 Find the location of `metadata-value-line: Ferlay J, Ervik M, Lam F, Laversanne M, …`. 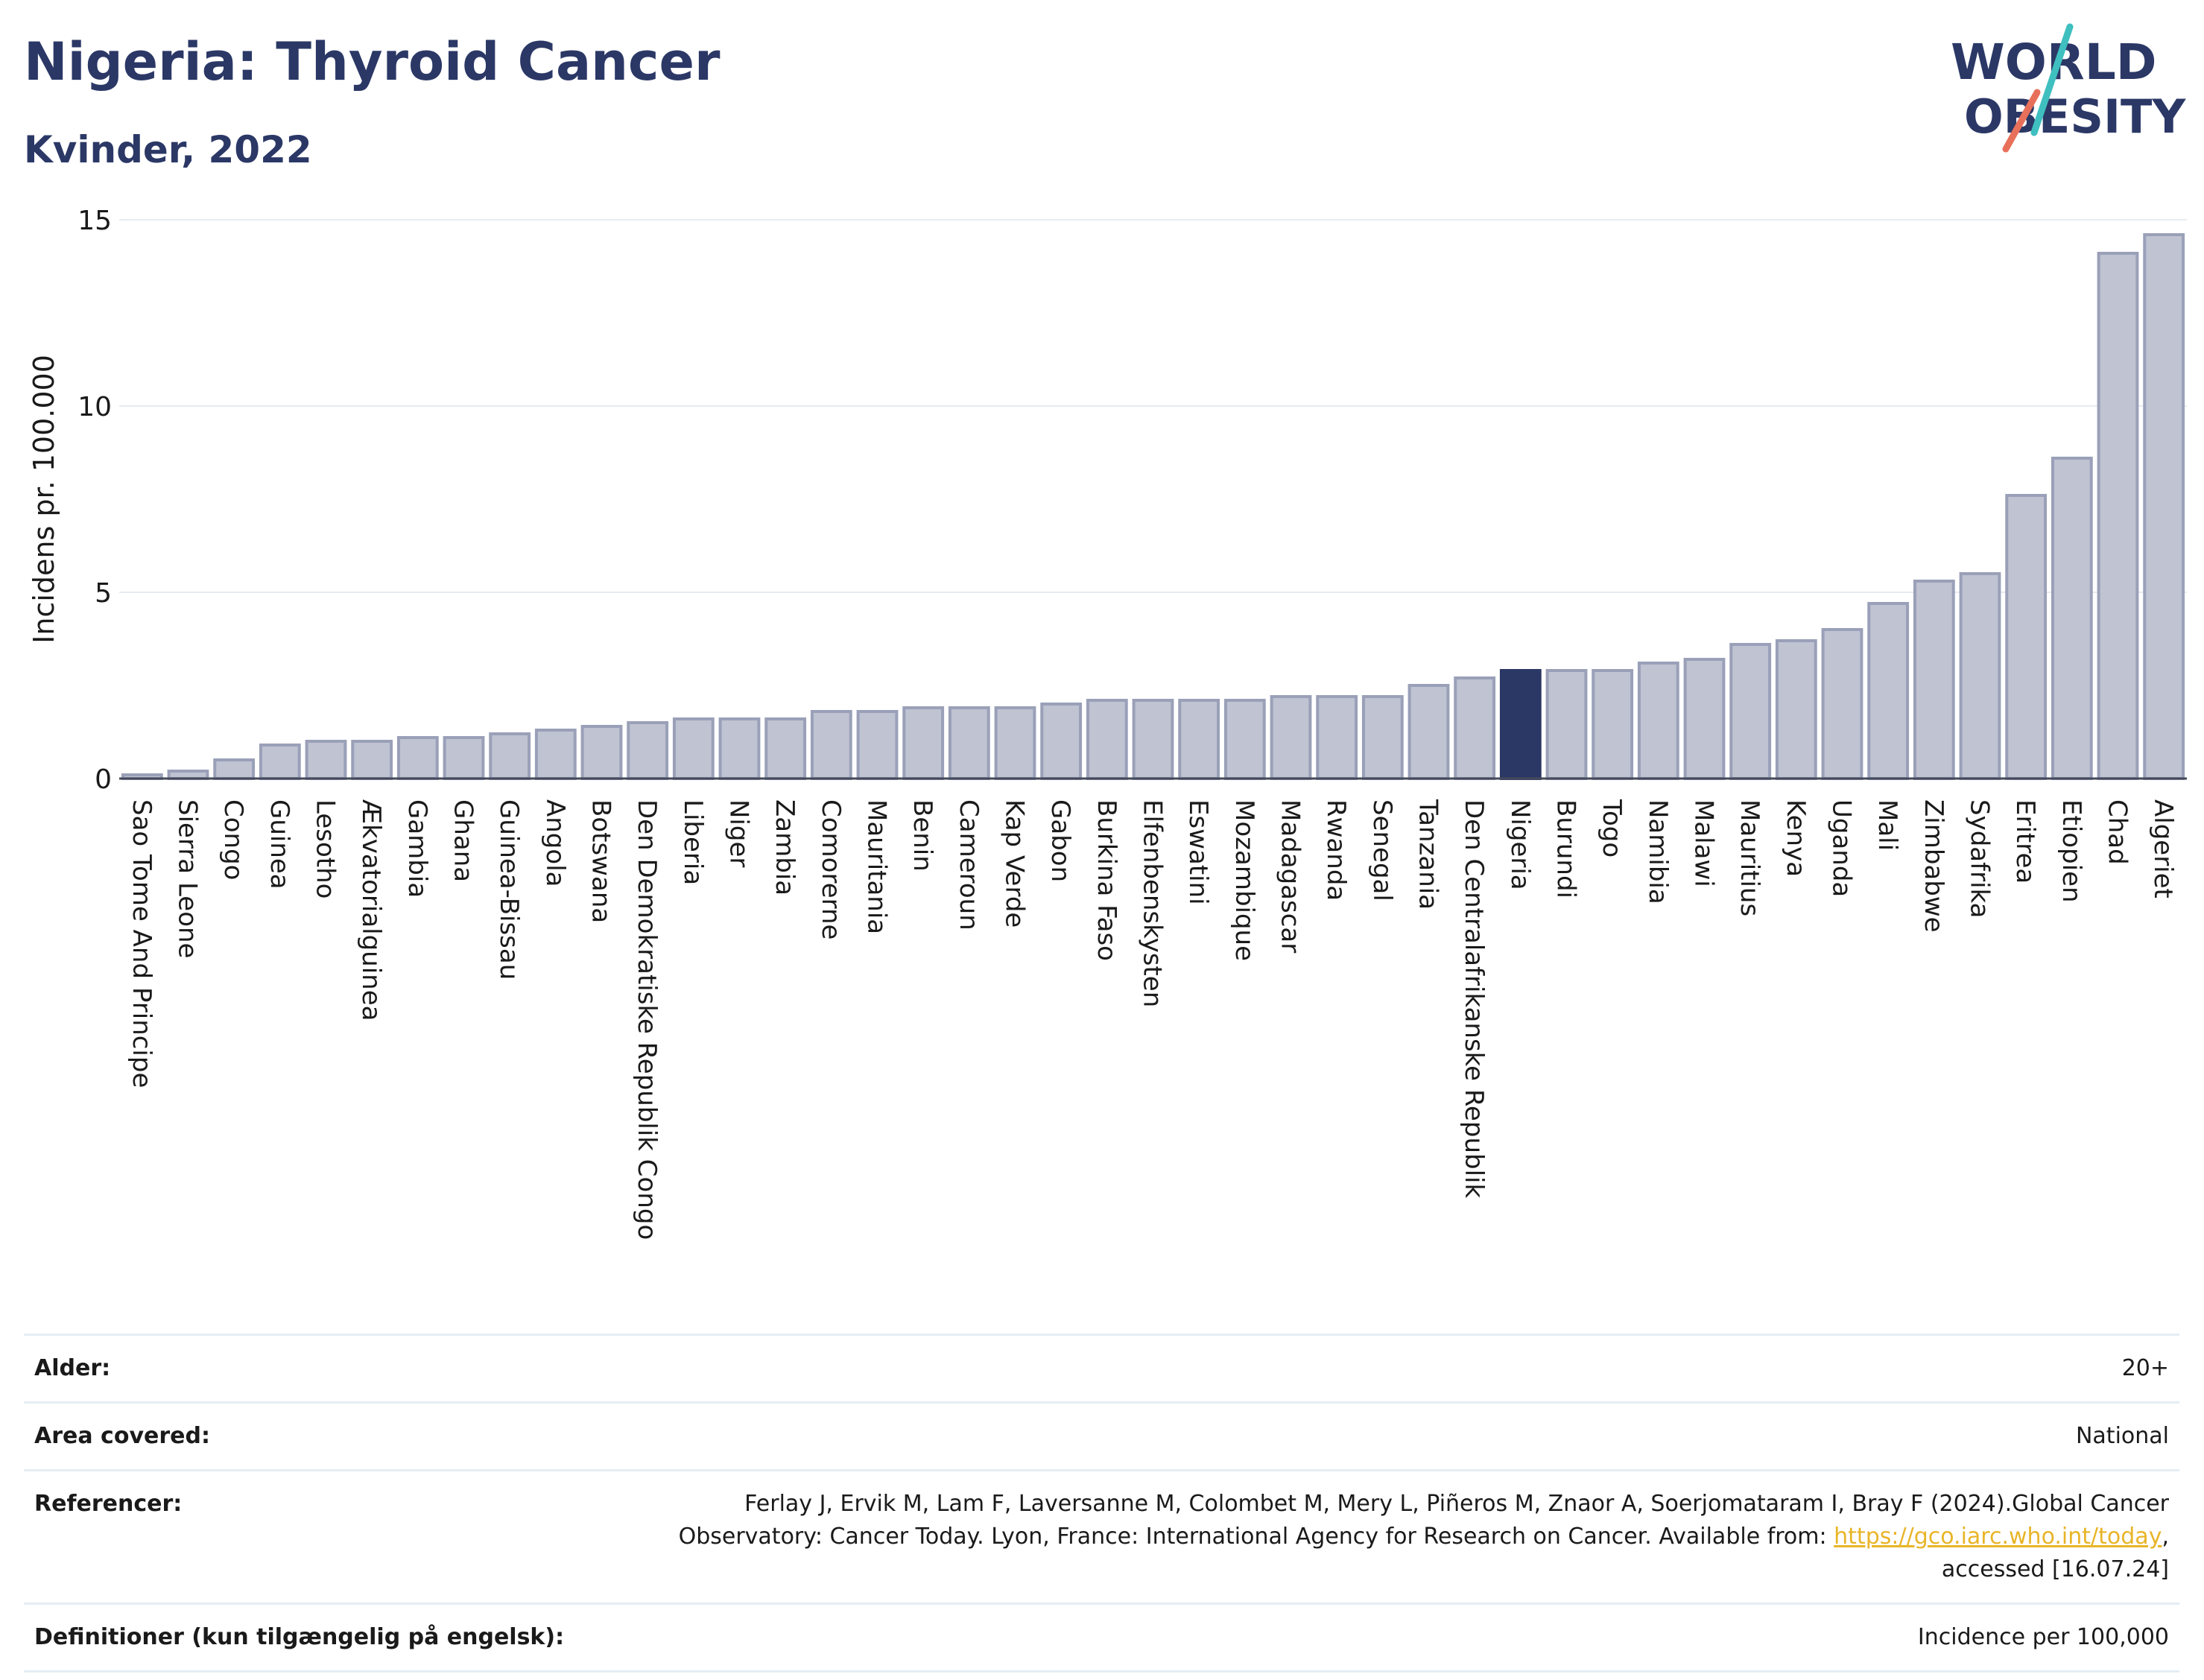

metadata-value-line: Ferlay J, Ervik M, Lam F, Laversanne M, … is located at coordinates (1456, 1504).